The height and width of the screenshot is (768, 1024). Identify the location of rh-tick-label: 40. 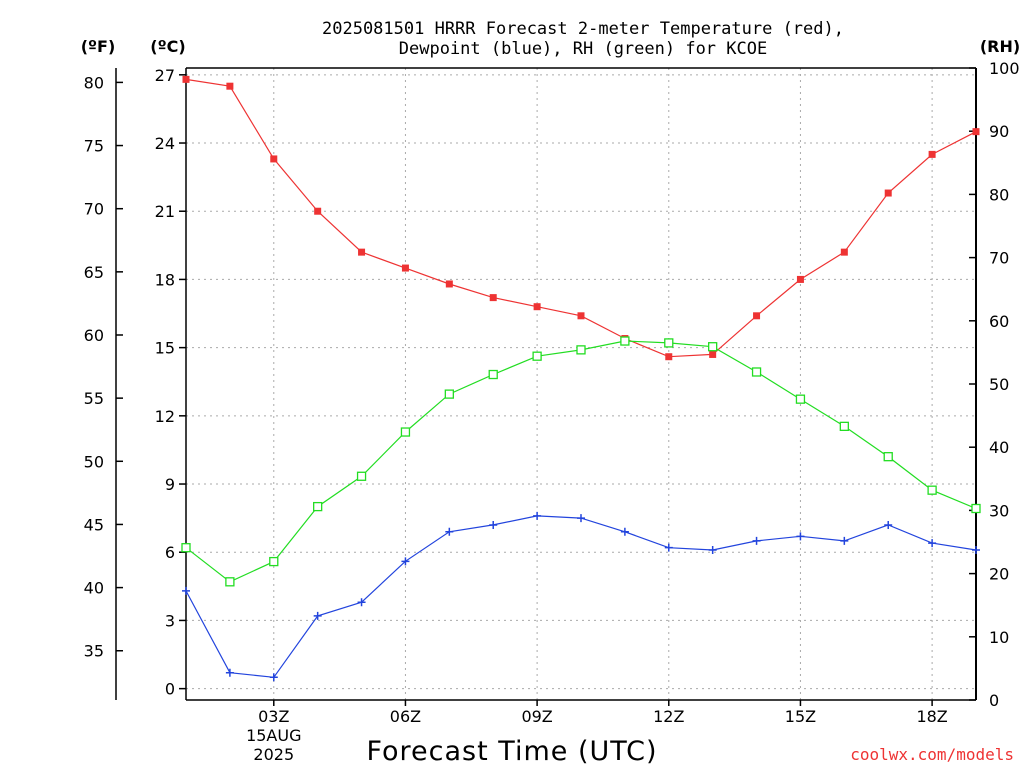
(999, 447).